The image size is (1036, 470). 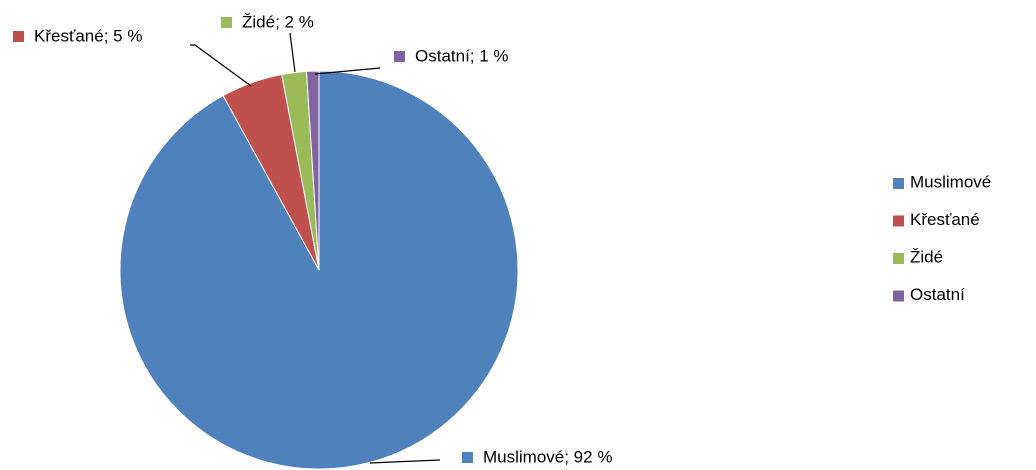 I want to click on data-label: Muslimové; 92 %, so click(x=547, y=456).